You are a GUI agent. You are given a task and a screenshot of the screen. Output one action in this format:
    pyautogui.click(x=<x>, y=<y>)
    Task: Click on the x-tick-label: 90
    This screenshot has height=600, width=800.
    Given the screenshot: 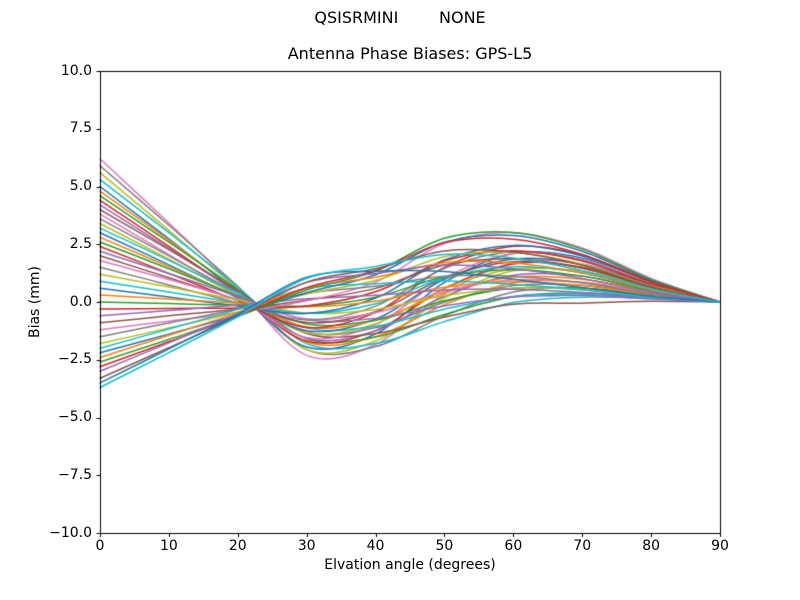 What is the action you would take?
    pyautogui.click(x=720, y=546)
    